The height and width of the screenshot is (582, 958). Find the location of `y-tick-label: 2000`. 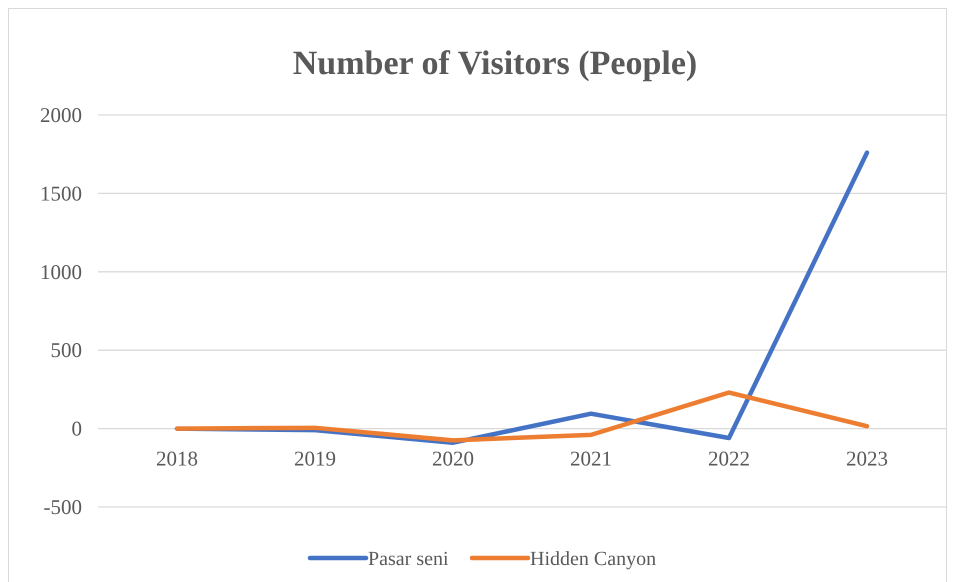

y-tick-label: 2000 is located at coordinates (61, 115).